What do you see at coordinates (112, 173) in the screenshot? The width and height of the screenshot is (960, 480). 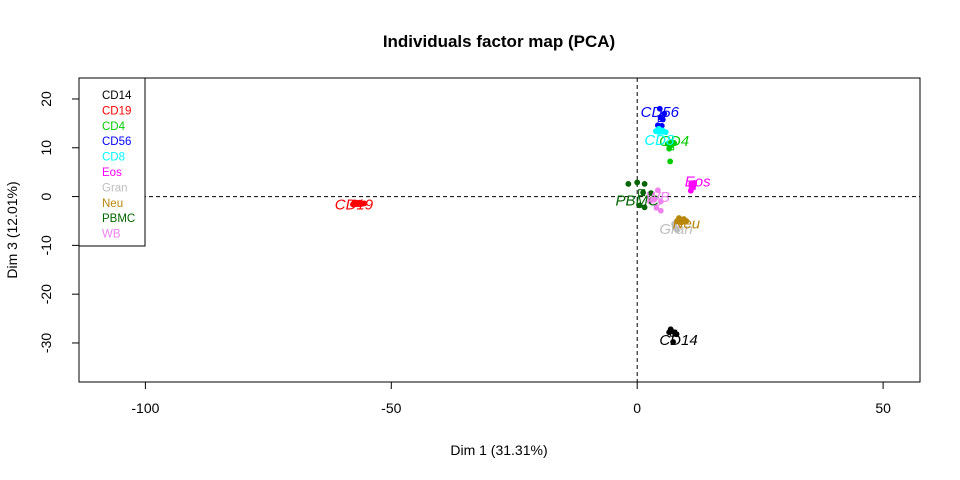 I see `legend-item-eos: Eos` at bounding box center [112, 173].